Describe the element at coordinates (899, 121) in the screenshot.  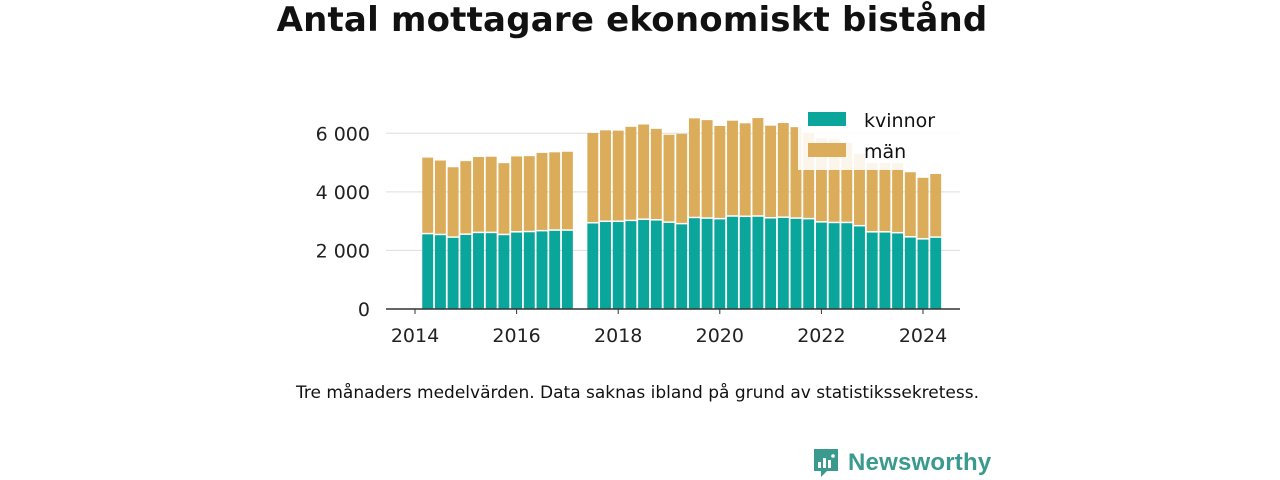
I see `legend-label-kvinnor: kvinnor` at that location.